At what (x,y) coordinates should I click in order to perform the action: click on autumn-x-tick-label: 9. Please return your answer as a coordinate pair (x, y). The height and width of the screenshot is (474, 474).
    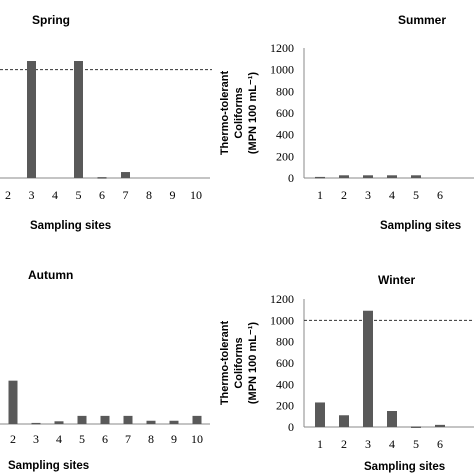
    Looking at the image, I should click on (174, 439).